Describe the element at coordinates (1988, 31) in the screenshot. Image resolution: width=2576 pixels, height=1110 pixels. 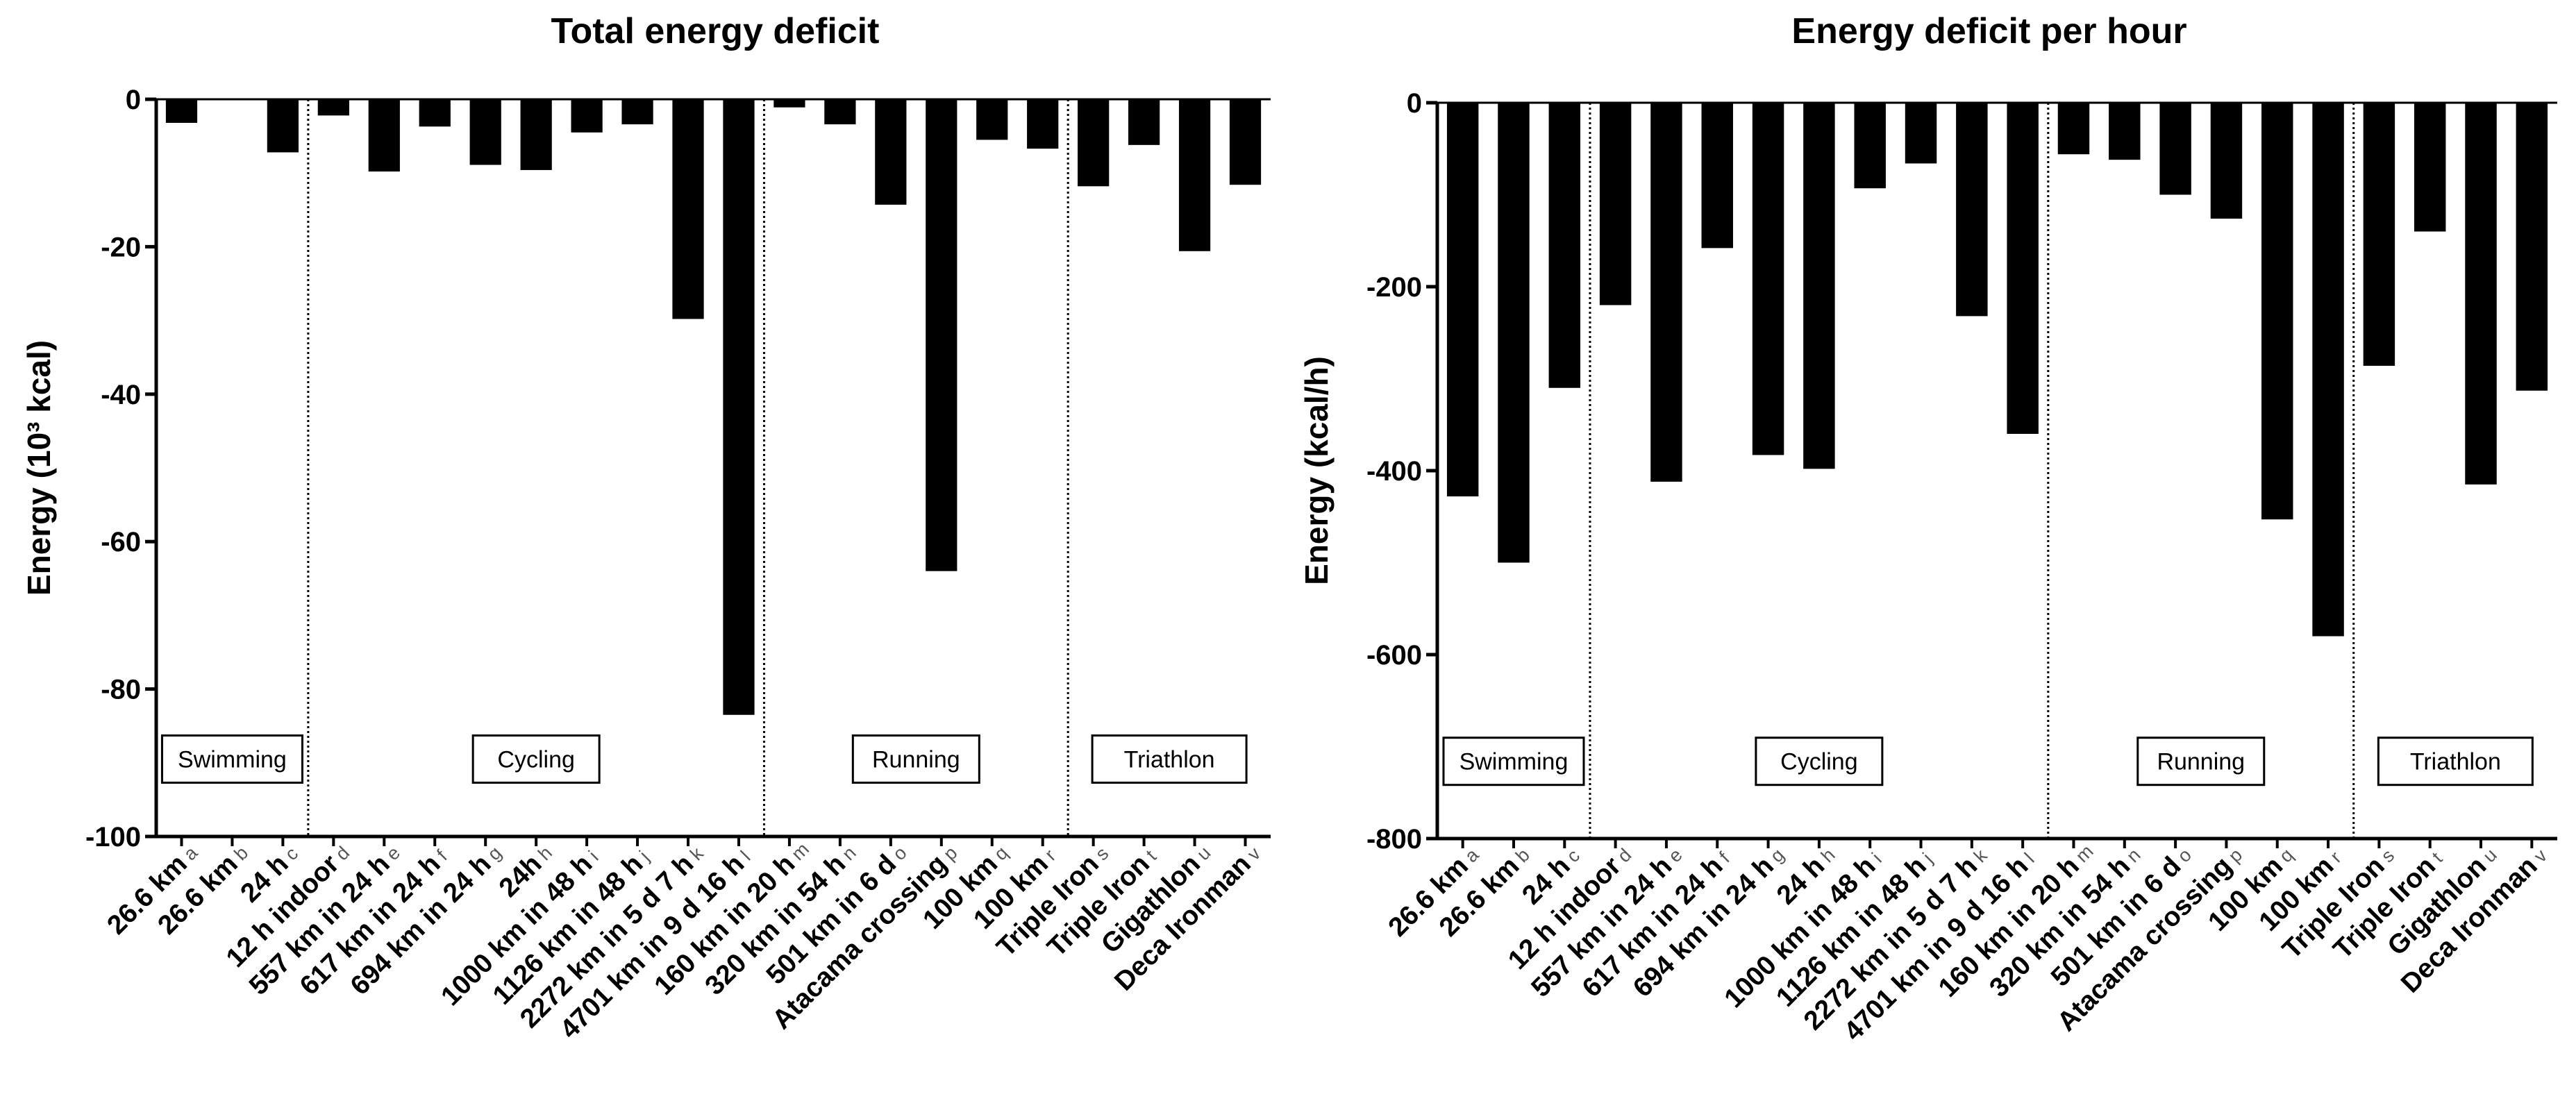
I see `chart2-title: Energy deficit per hour` at that location.